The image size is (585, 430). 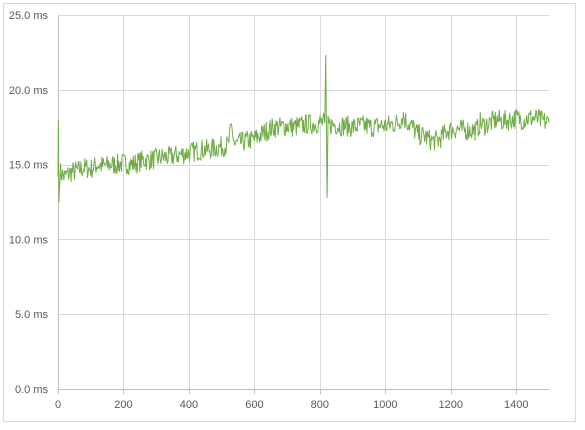 What do you see at coordinates (320, 405) in the screenshot?
I see `x-tick-label: 800` at bounding box center [320, 405].